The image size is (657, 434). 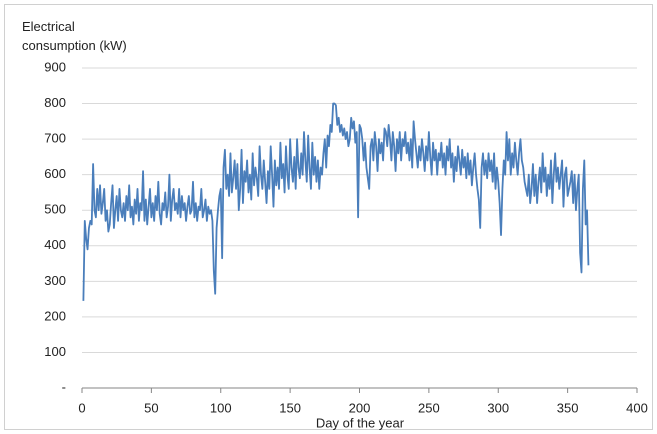 I want to click on y-tick-label: 200, so click(x=55, y=315).